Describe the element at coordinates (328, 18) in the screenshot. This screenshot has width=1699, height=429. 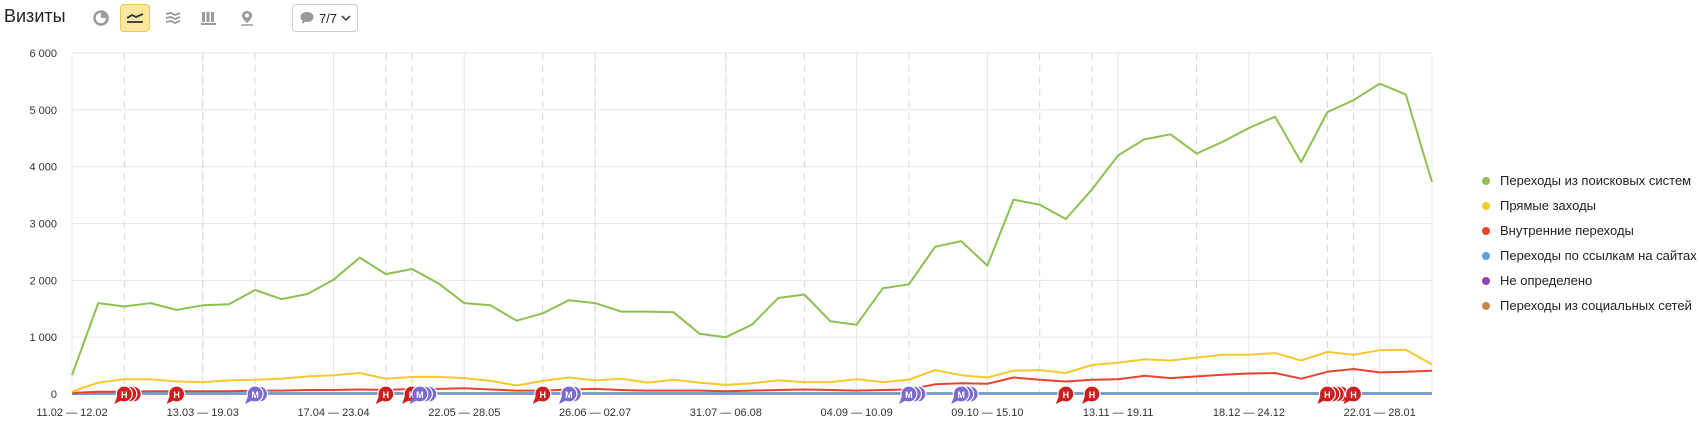
I see `notes-count: 7/7` at that location.